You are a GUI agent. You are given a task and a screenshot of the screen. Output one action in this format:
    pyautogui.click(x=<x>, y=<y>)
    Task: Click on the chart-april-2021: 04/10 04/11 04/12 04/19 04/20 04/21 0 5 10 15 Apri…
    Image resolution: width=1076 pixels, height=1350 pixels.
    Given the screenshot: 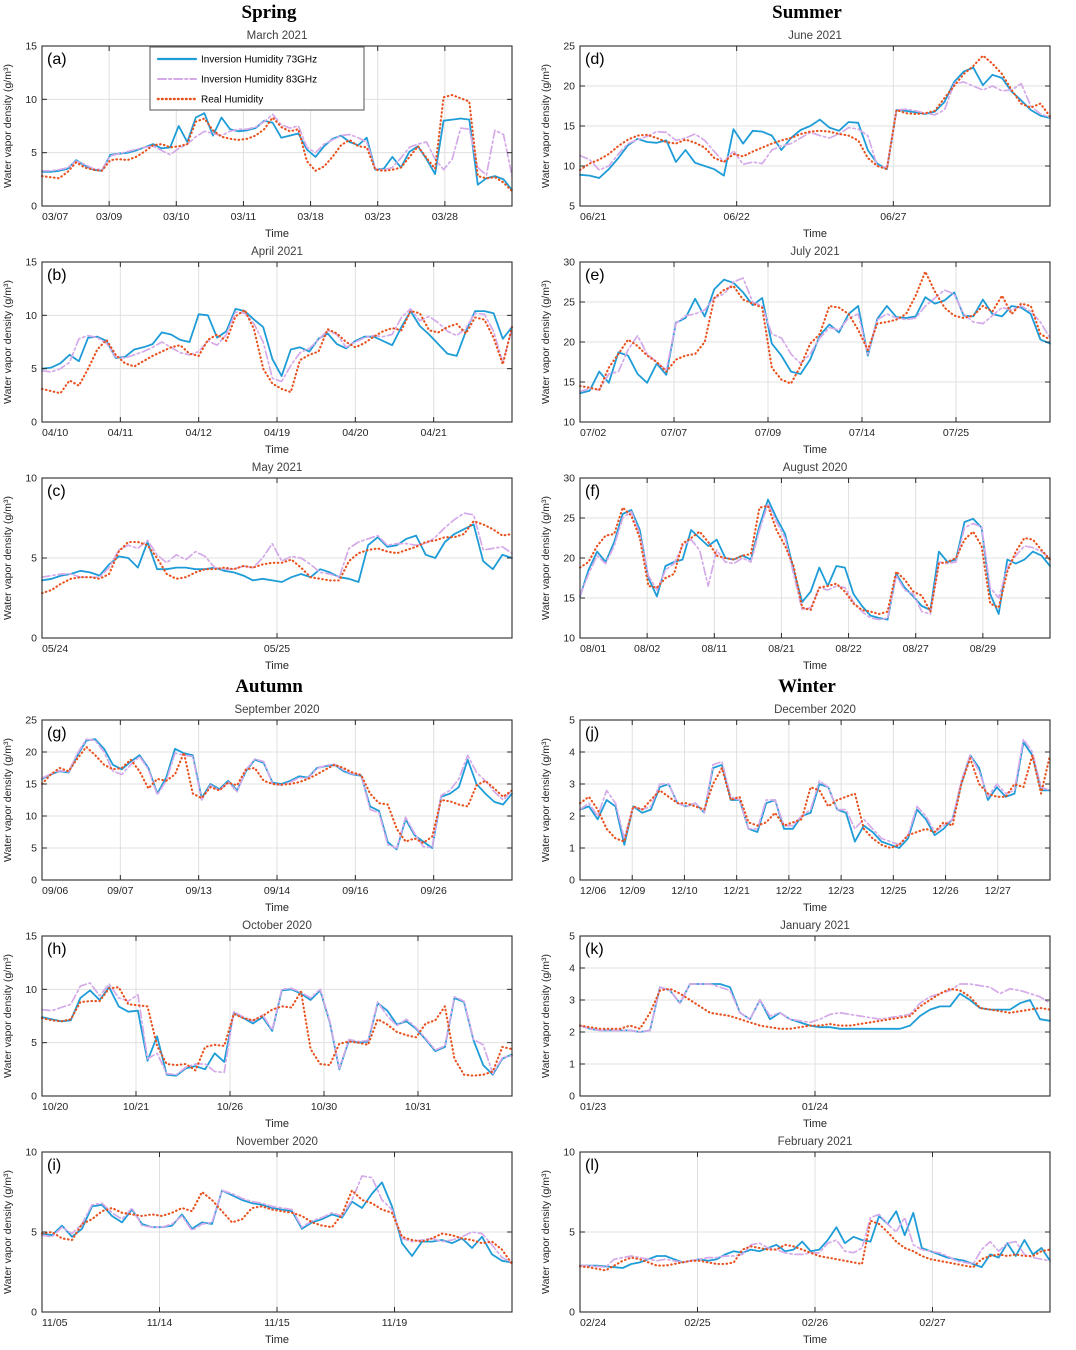 What is the action you would take?
    pyautogui.click(x=258, y=351)
    